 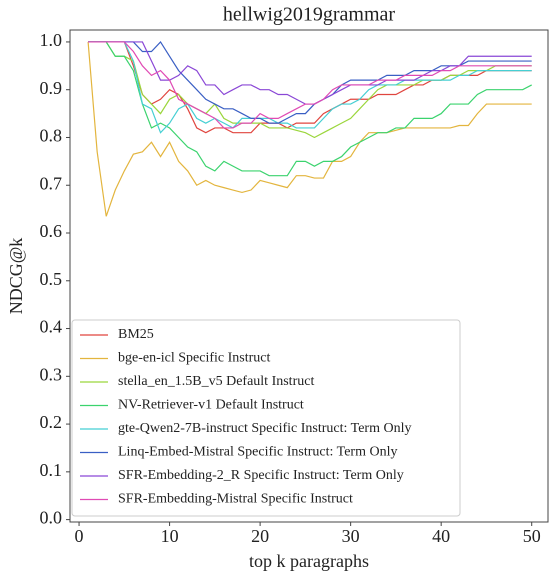 I want to click on x-tick-label: 20, so click(x=260, y=536).